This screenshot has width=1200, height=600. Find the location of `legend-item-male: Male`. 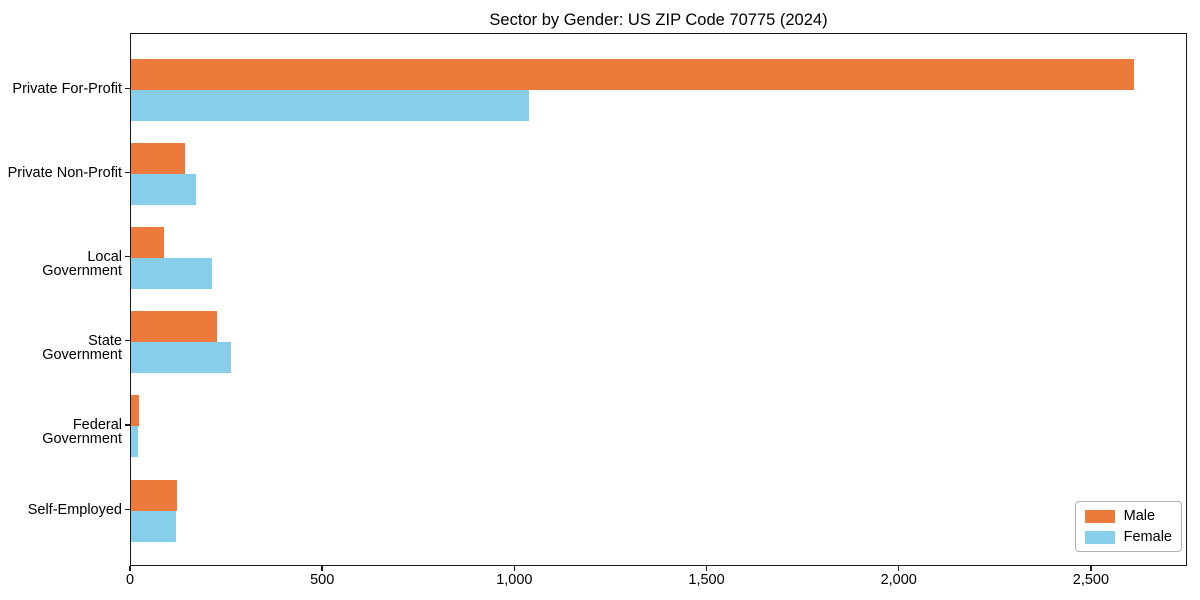

legend-item-male: Male is located at coordinates (1128, 516).